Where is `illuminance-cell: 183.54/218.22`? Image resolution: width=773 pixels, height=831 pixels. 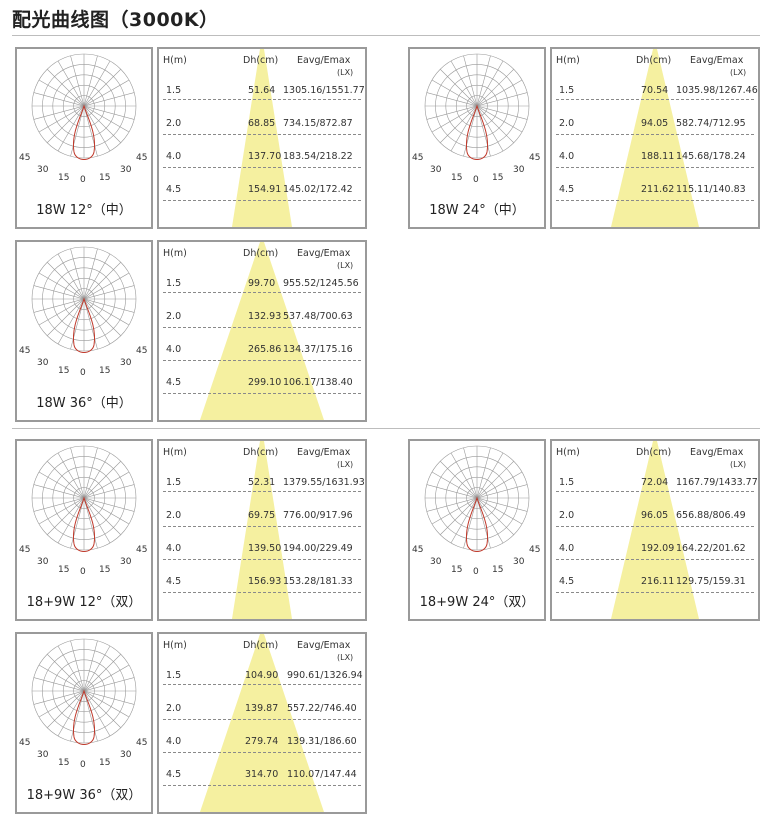
illuminance-cell: 183.54/218.22 is located at coordinates (318, 156).